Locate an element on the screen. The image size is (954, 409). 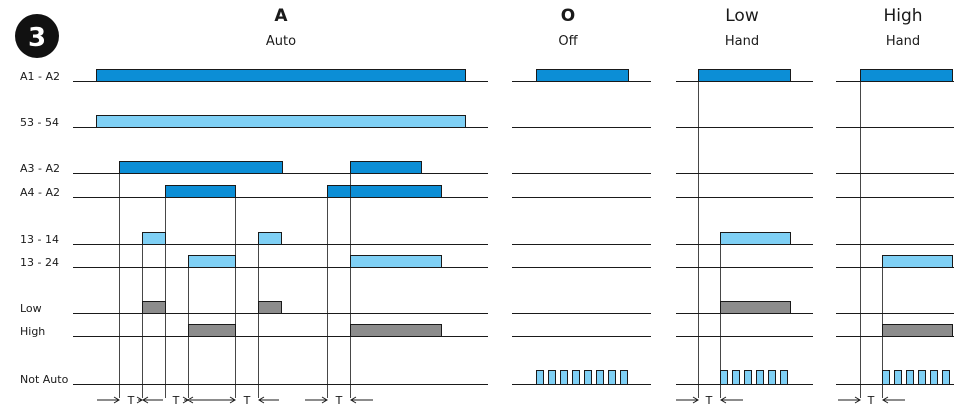
step-badge: 3 is located at coordinates (37, 36).